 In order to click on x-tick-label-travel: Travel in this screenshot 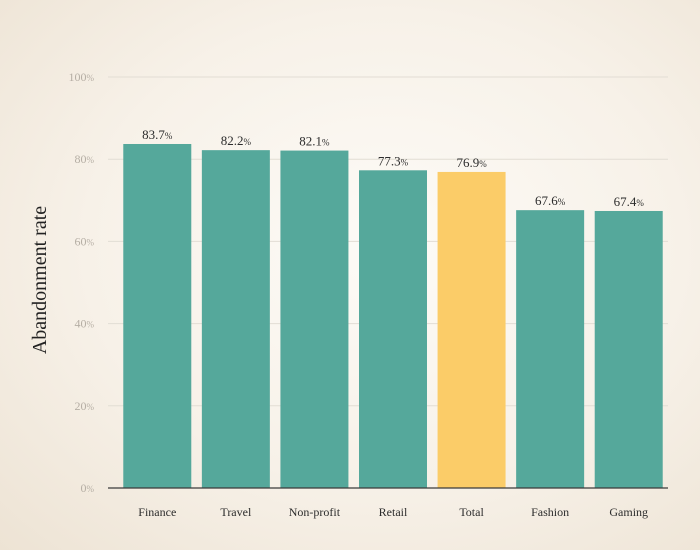, I will do `click(236, 512)`.